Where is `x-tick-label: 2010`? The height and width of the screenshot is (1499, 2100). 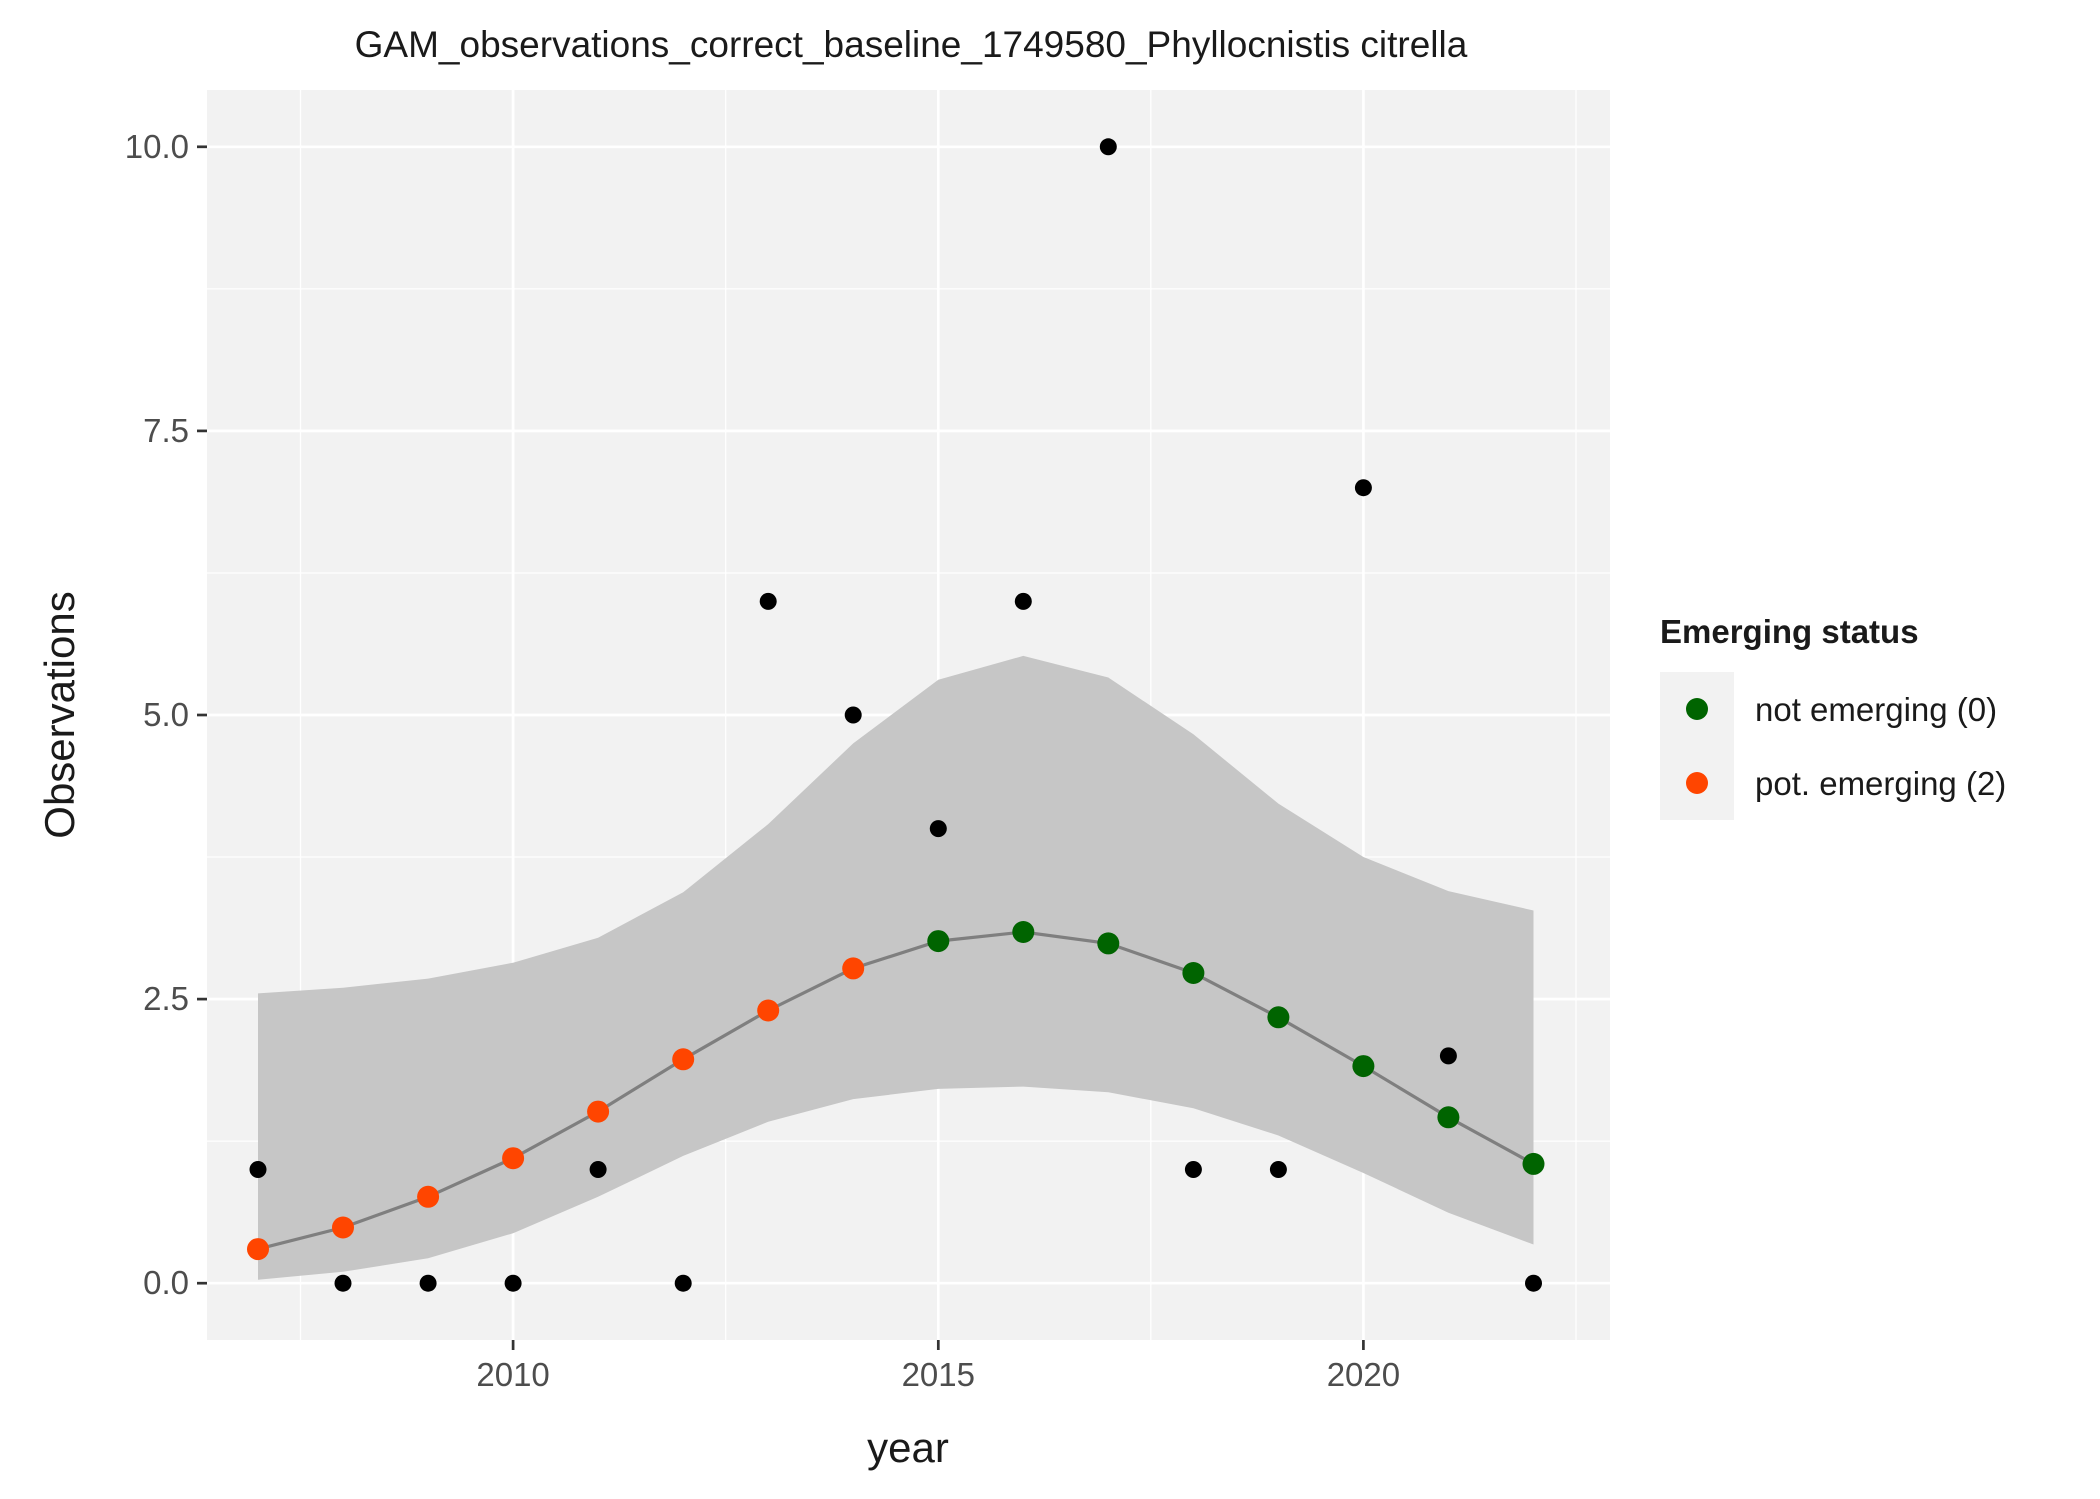
x-tick-label: 2010 is located at coordinates (512, 1374).